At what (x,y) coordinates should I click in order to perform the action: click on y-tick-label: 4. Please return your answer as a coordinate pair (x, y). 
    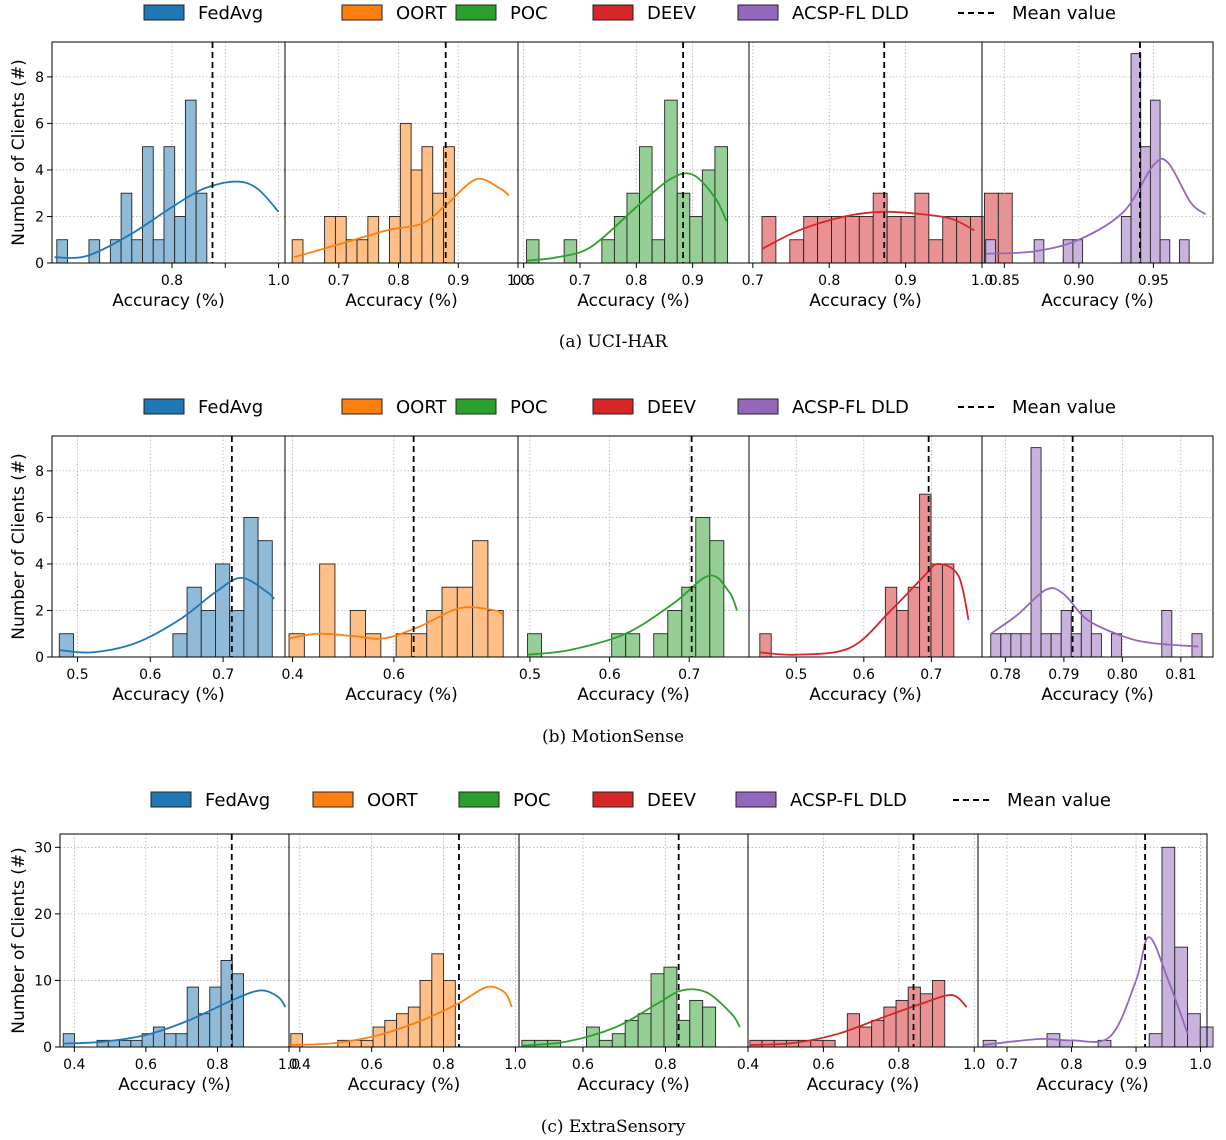
    Looking at the image, I should click on (39, 171).